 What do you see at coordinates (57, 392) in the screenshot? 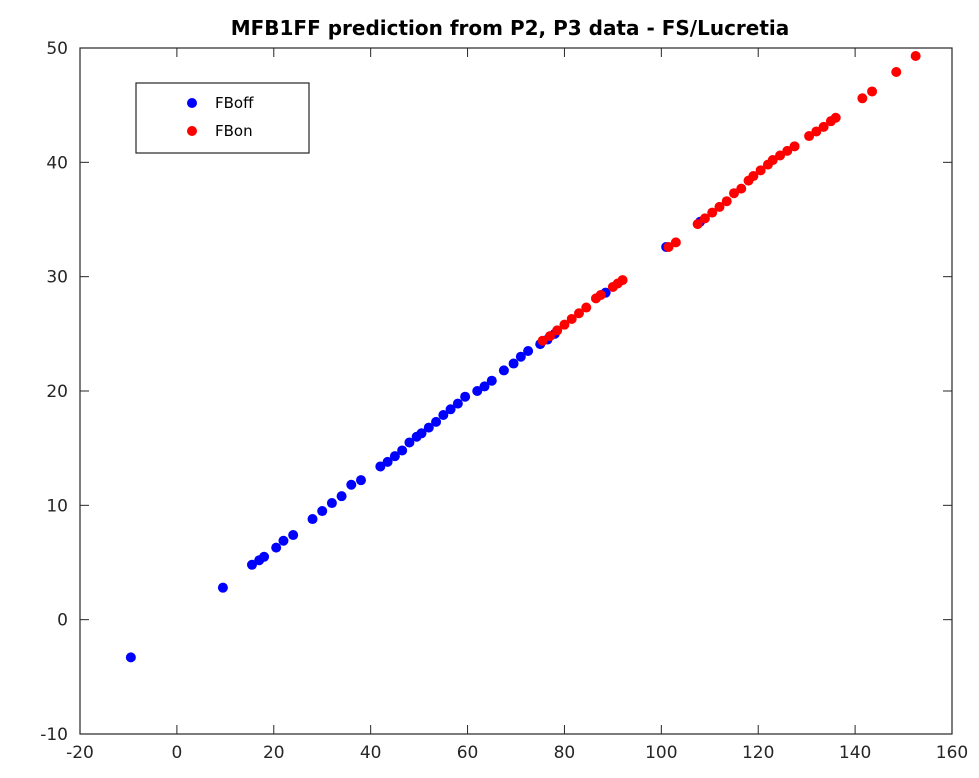
I see `y-tick-label: 20` at bounding box center [57, 392].